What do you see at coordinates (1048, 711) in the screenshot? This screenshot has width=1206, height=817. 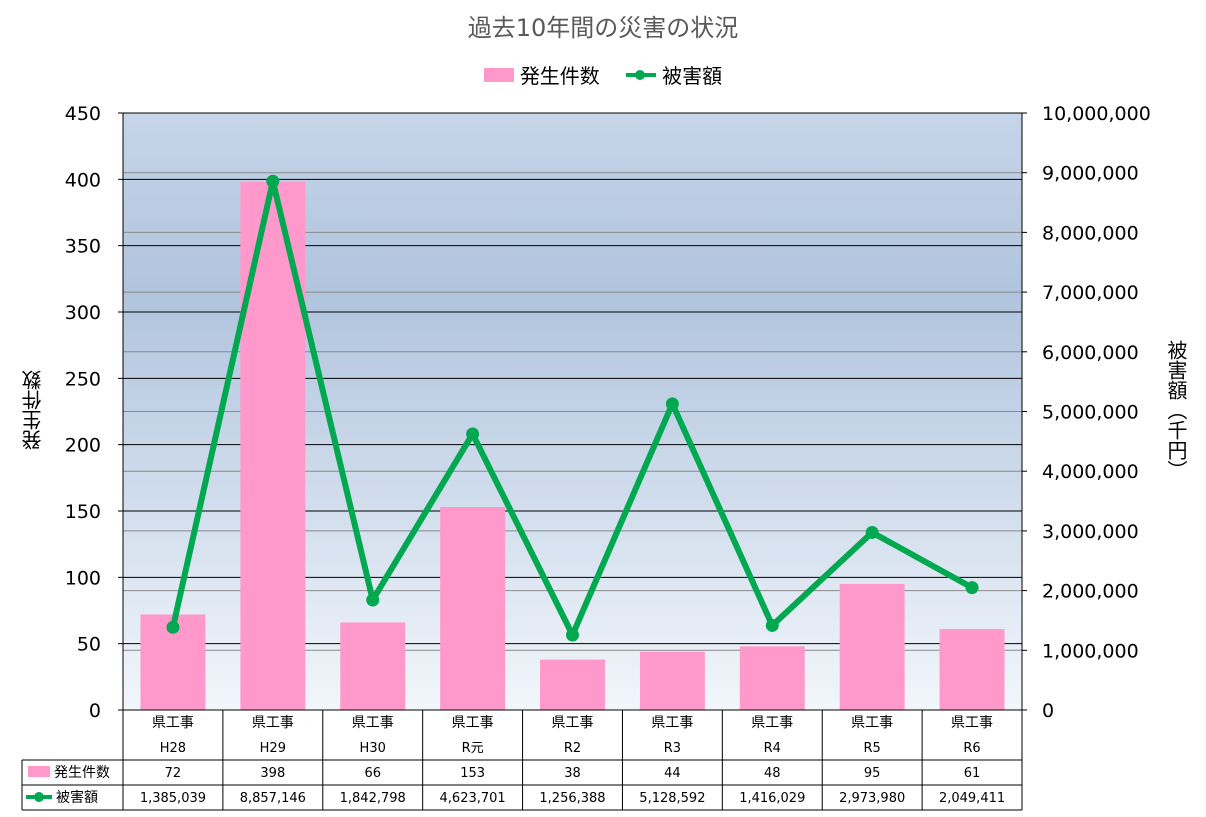 I see `y2-tick-label: 0` at bounding box center [1048, 711].